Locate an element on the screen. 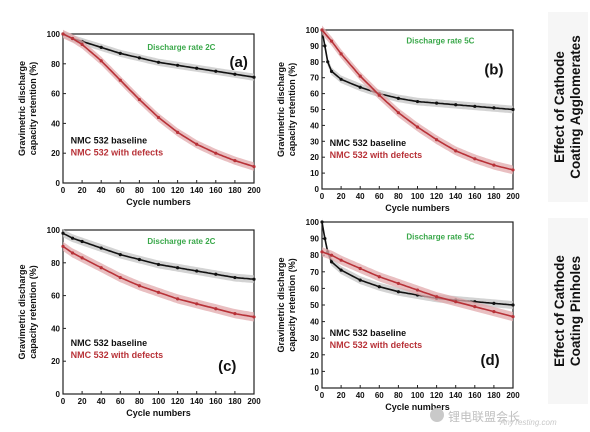  row-label-pinholes: Effect of Cathode Coating Pinholes is located at coordinates (568, 311).